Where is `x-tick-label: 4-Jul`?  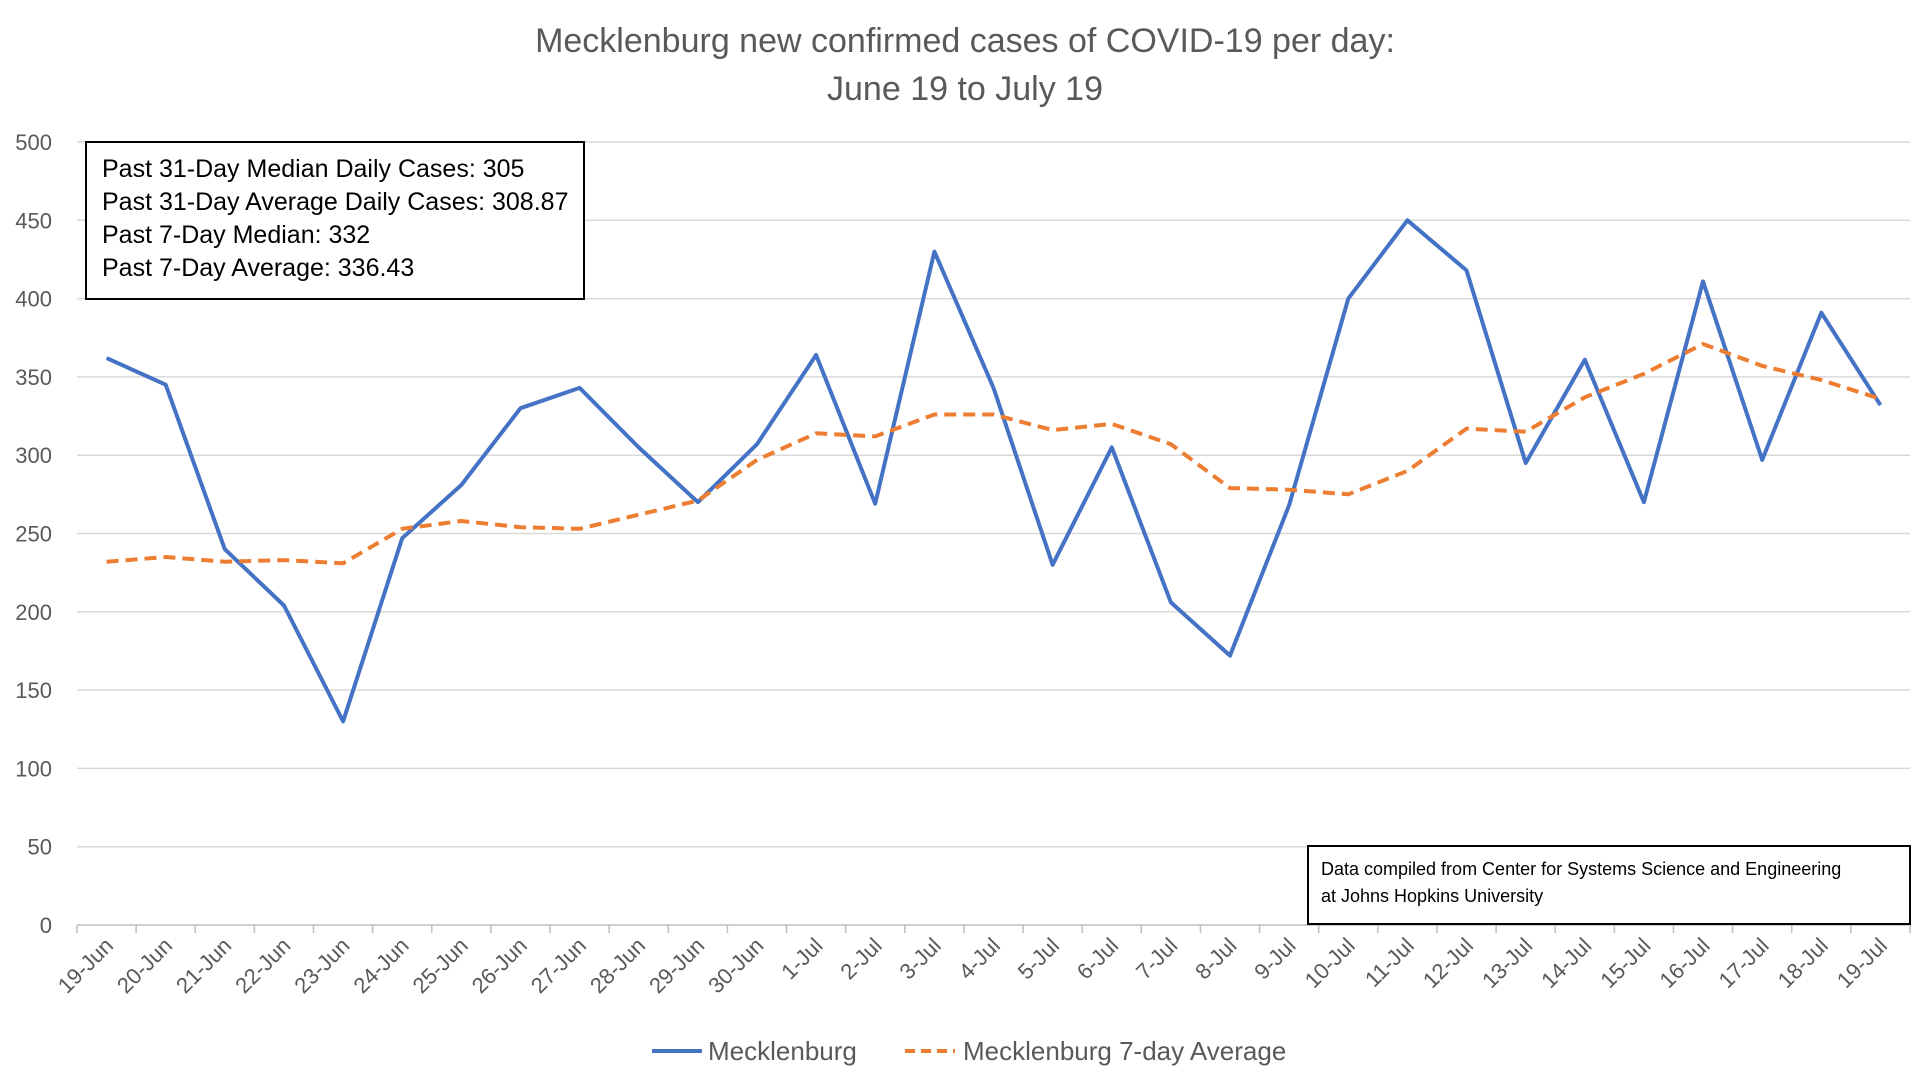 x-tick-label: 4-Jul is located at coordinates (979, 958).